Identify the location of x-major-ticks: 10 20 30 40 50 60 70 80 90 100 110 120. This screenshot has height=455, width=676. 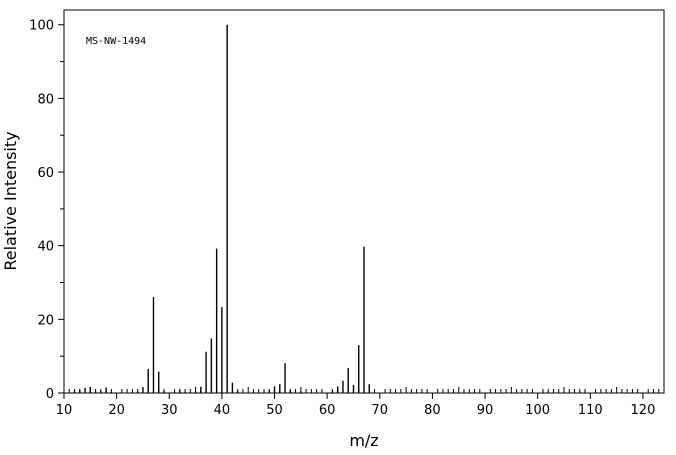
(356, 405).